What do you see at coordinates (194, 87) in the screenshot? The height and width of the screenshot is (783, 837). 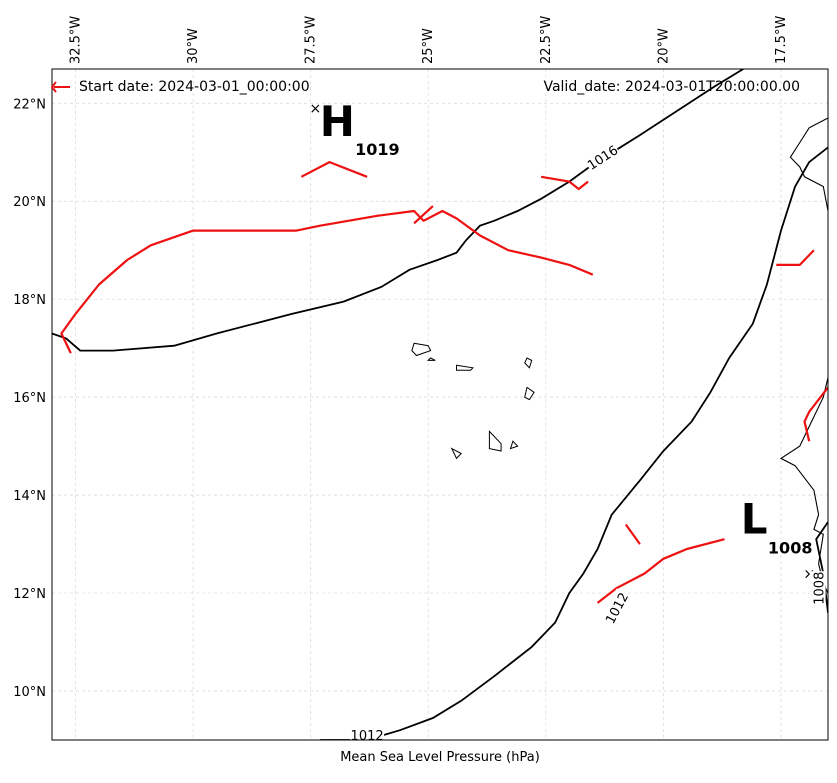 I see `start-date: Start date: 2024-03-01_00:00:00` at bounding box center [194, 87].